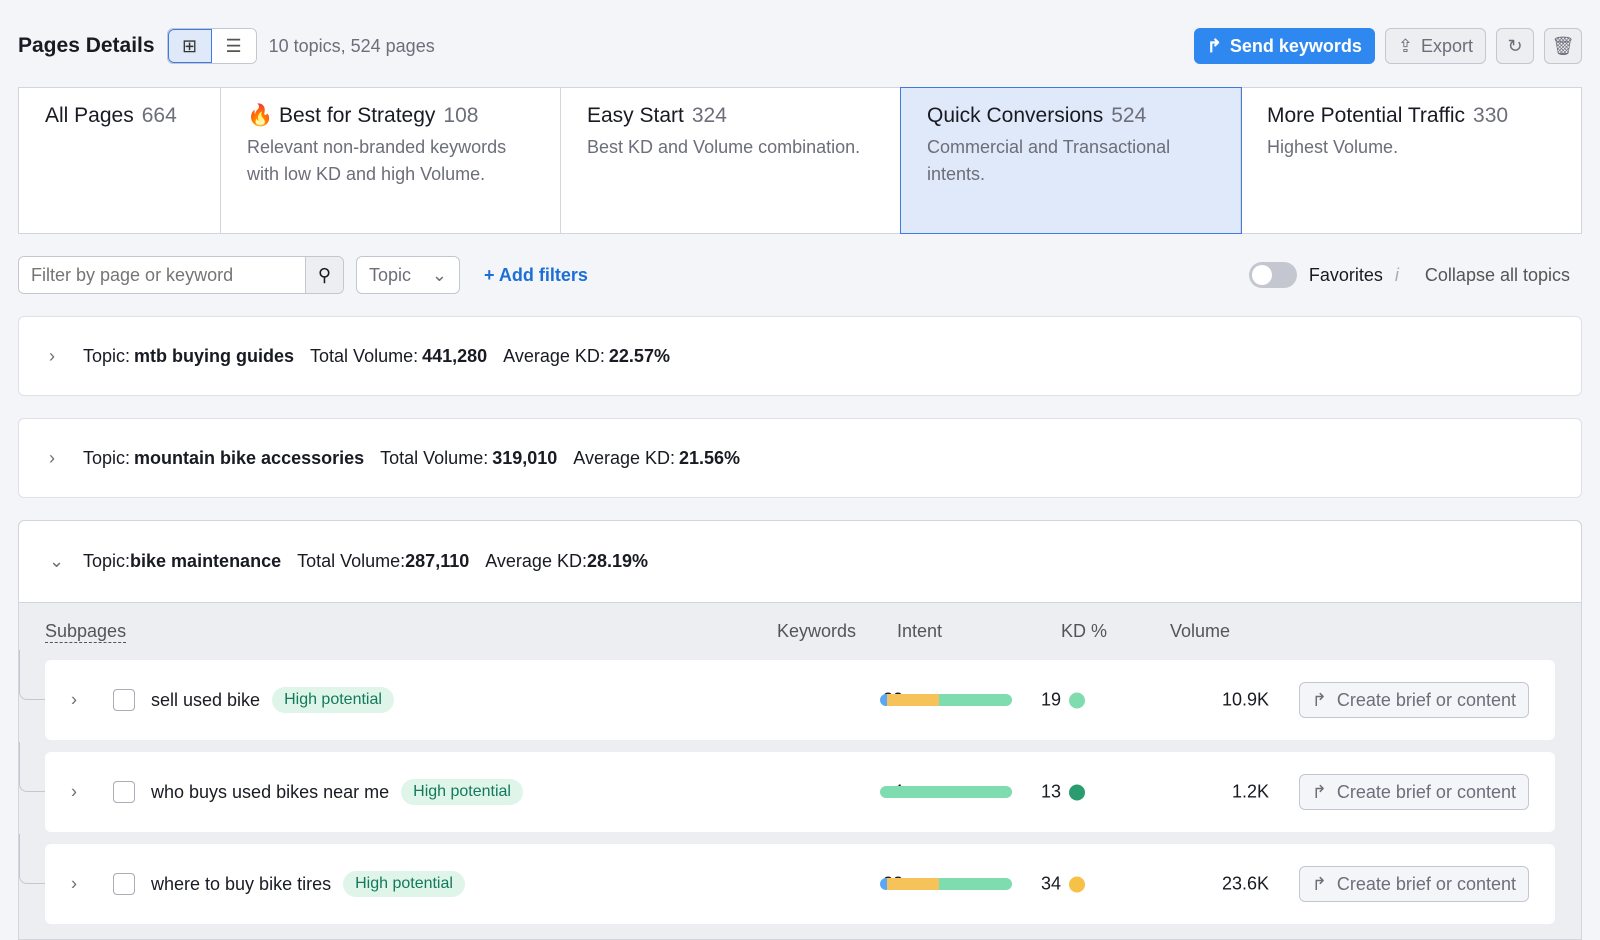 The width and height of the screenshot is (1600, 940). Describe the element at coordinates (270, 791) in the screenshot. I see `subpage-name: who buys used bikes near me` at that location.